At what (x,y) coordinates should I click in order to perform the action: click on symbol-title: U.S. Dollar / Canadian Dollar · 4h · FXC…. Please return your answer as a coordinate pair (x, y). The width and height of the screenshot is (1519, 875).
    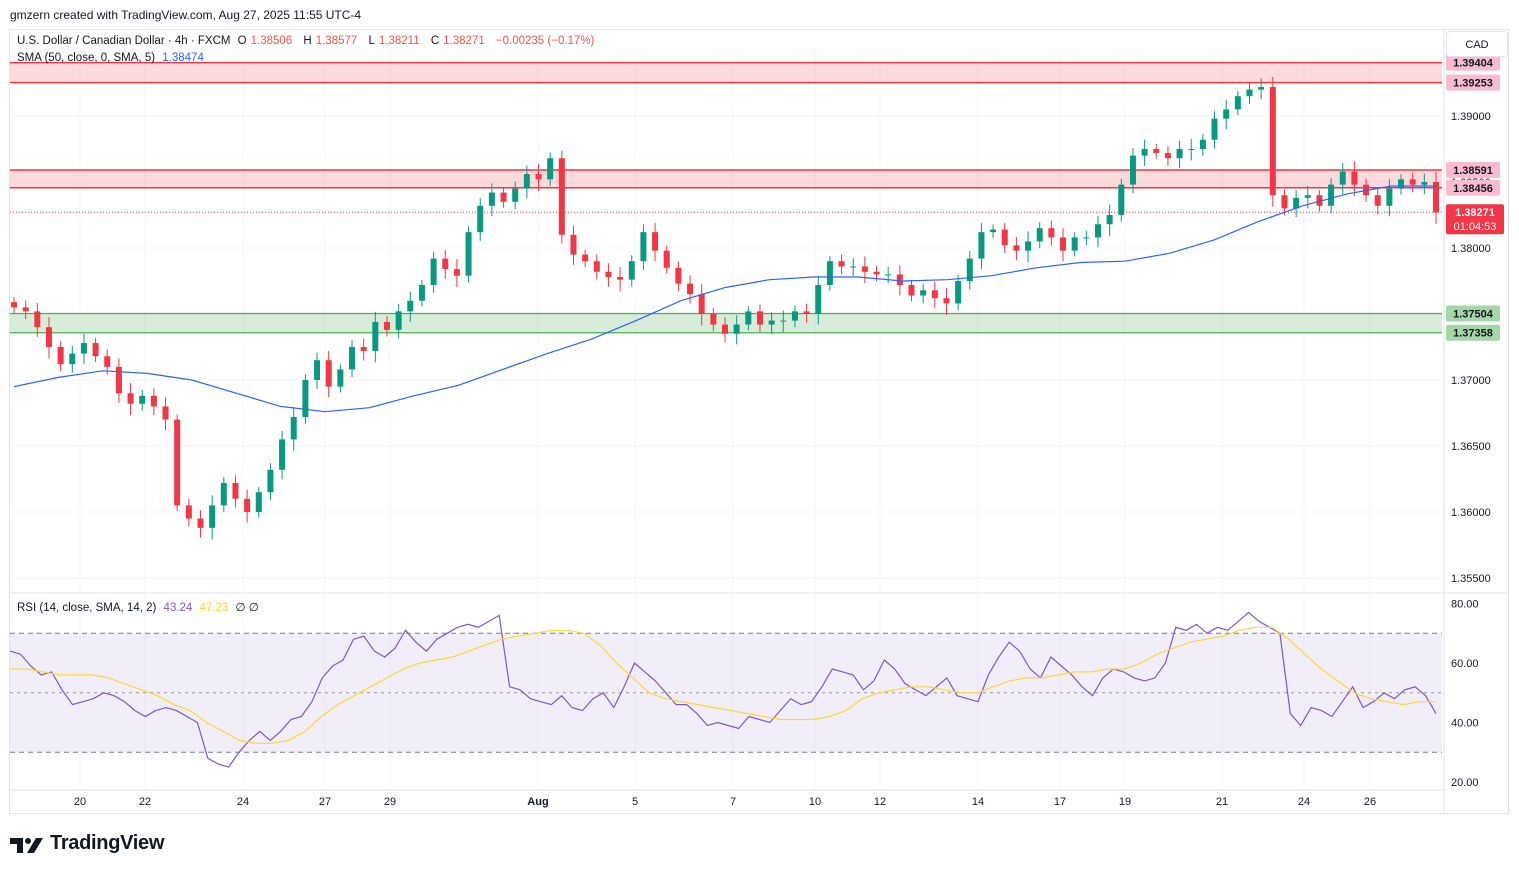
    Looking at the image, I should click on (124, 41).